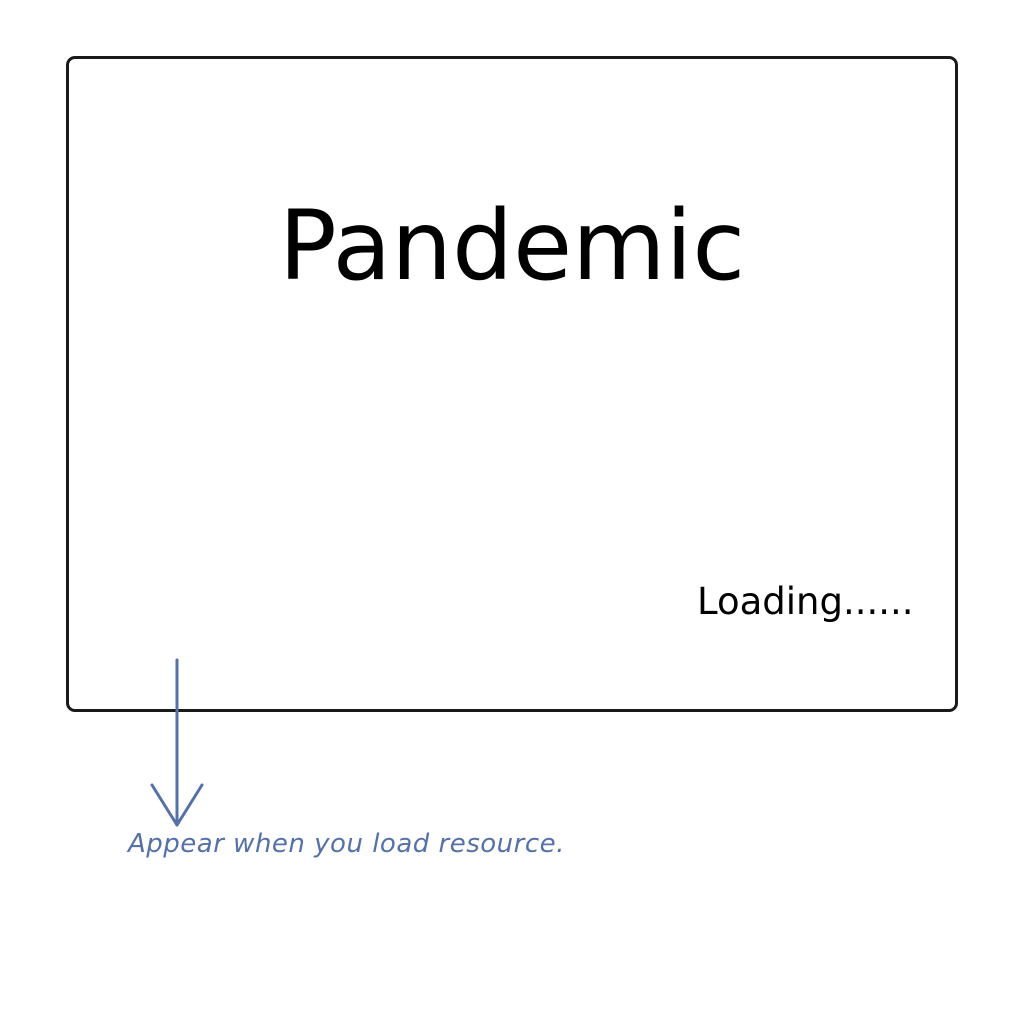  Describe the element at coordinates (177, 742) in the screenshot. I see `arrow-down-icon` at that location.